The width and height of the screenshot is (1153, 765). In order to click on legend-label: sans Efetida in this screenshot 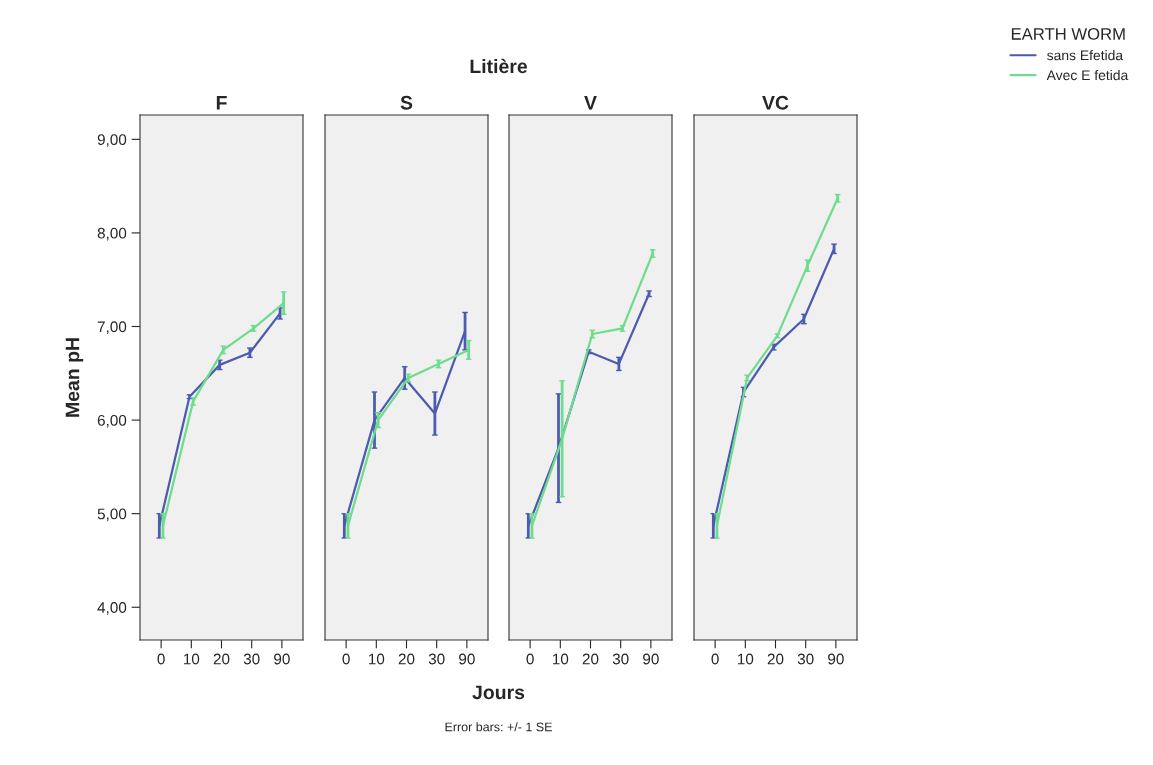, I will do `click(1085, 55)`.